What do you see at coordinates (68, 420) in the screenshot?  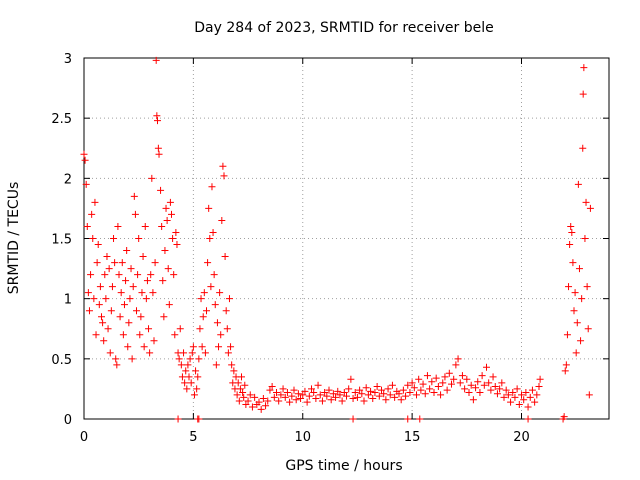 I see `y-tick-label: 0` at bounding box center [68, 420].